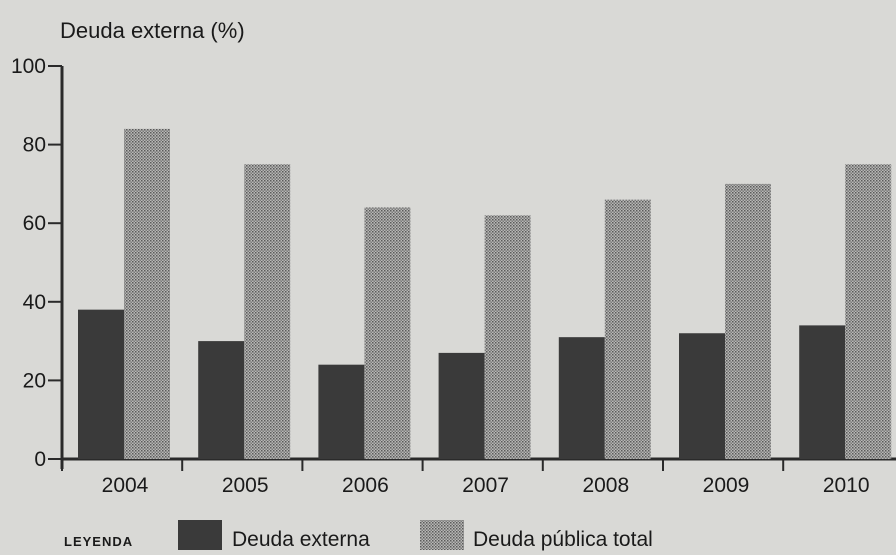 This screenshot has height=555, width=896. Describe the element at coordinates (507, 337) in the screenshot. I see `bar-deuda-publica-total-2007` at that location.